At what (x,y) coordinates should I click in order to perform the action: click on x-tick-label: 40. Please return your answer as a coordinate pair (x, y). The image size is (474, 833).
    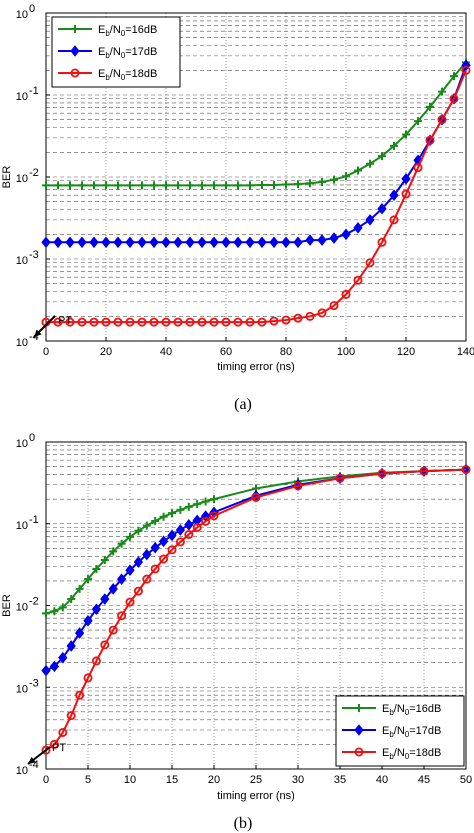
    Looking at the image, I should click on (382, 780).